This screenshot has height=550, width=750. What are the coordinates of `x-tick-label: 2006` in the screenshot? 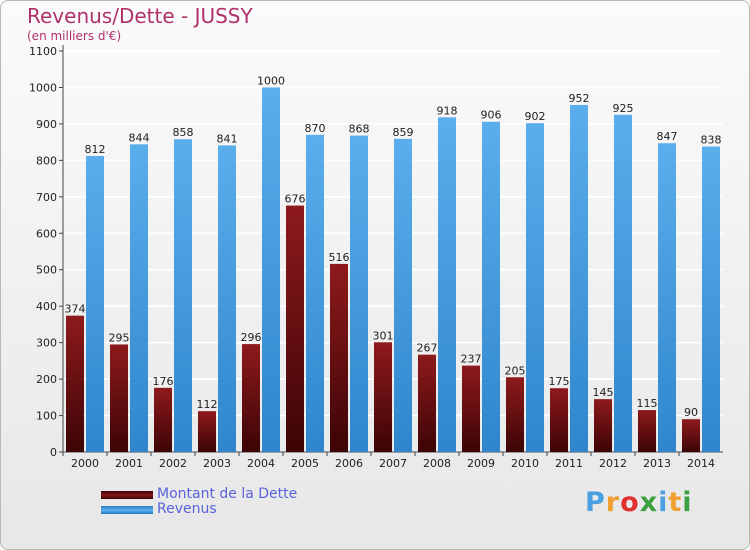 It's located at (349, 463).